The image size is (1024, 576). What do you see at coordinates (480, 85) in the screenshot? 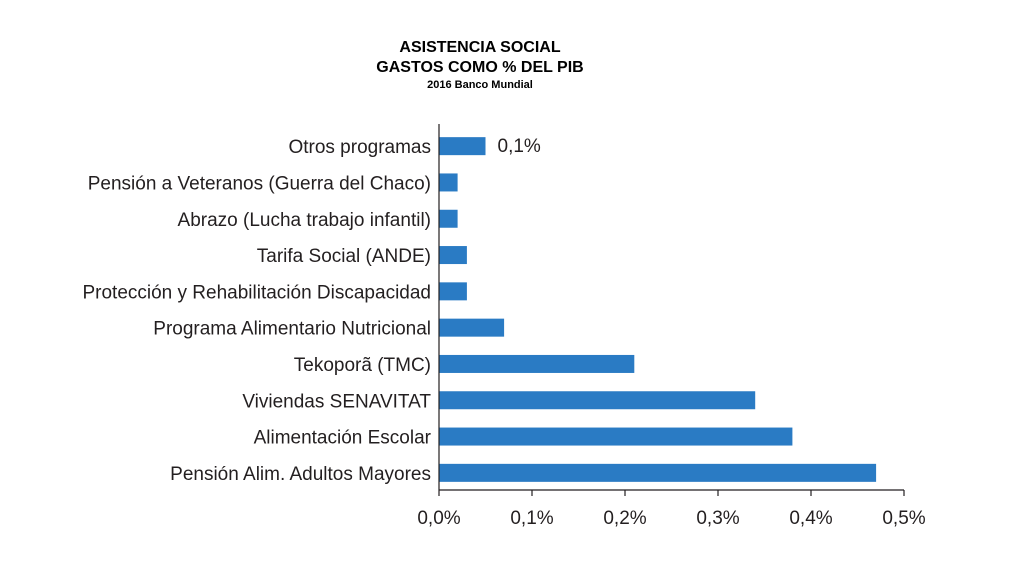
I see `chart-source: 2016 Banco Mundial` at bounding box center [480, 85].